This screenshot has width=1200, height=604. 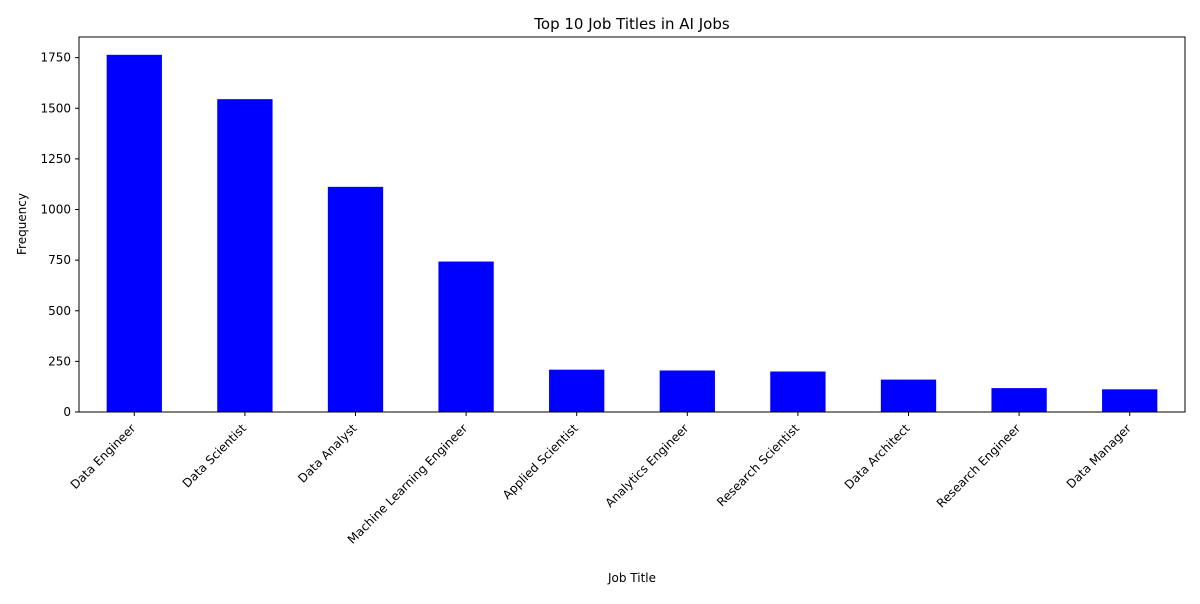 I want to click on bar-data-engineer, so click(x=134, y=233).